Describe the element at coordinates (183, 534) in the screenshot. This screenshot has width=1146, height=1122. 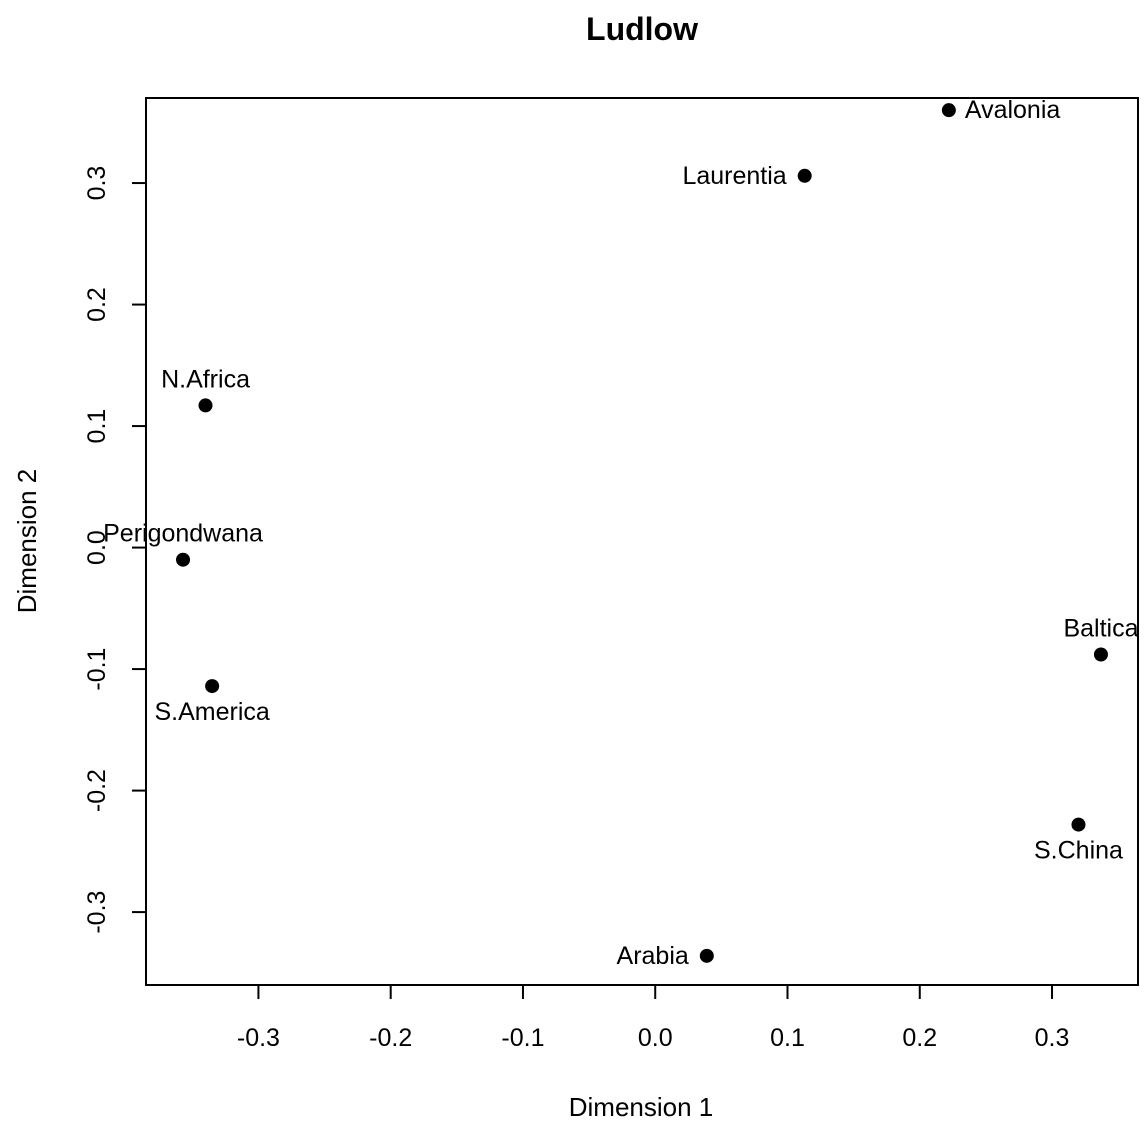
I see `point-label: Perigondwana` at that location.